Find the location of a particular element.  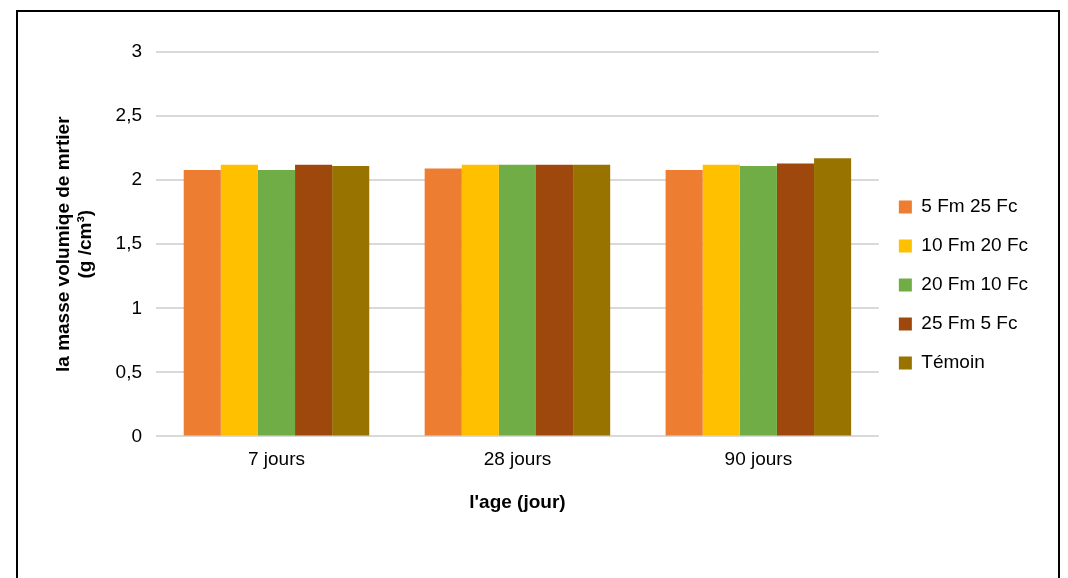

legend-label: 10 Fm 20 Fc is located at coordinates (975, 245).